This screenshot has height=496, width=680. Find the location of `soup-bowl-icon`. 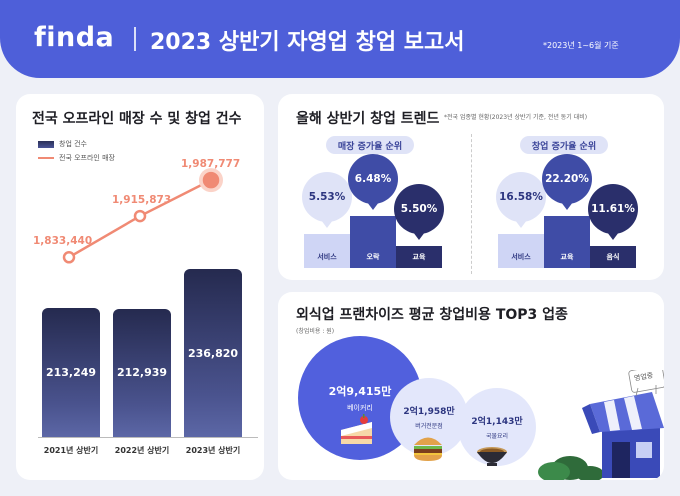

soup-bowl-icon is located at coordinates (492, 456).